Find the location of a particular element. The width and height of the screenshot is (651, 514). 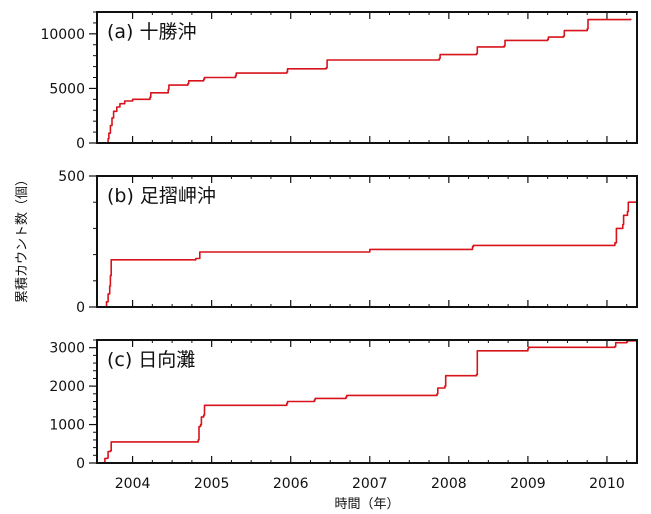

x-tick-label: 2007 is located at coordinates (370, 484).